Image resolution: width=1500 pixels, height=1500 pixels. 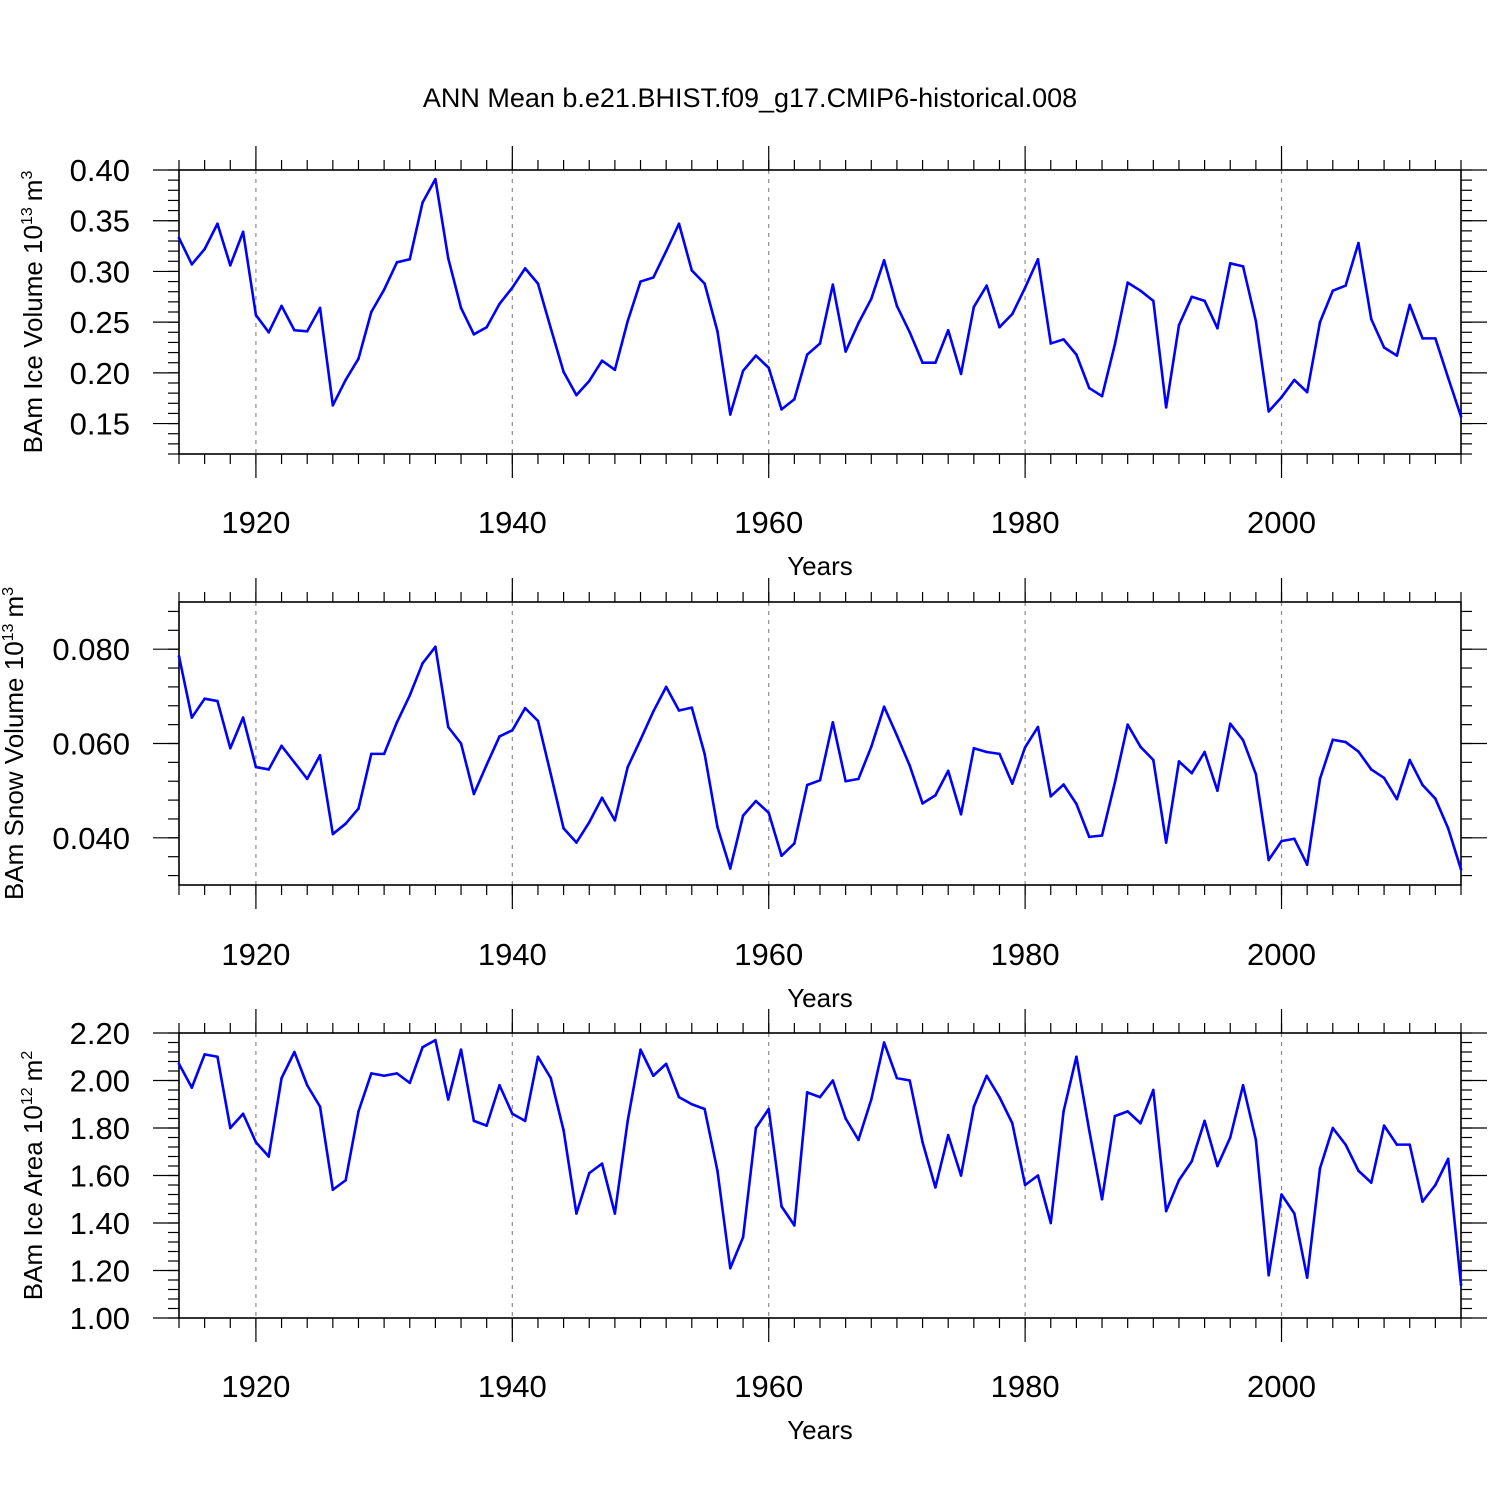 What do you see at coordinates (512, 522) in the screenshot?
I see `x-tick-label: 1940` at bounding box center [512, 522].